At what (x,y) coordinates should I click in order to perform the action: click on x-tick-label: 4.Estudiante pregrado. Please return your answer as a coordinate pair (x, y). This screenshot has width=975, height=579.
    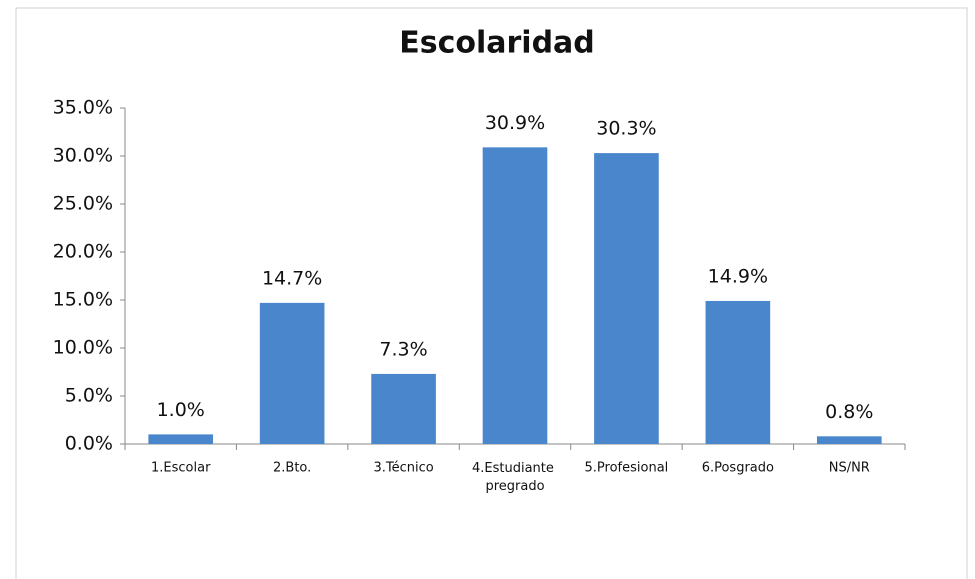
    Looking at the image, I should click on (515, 477).